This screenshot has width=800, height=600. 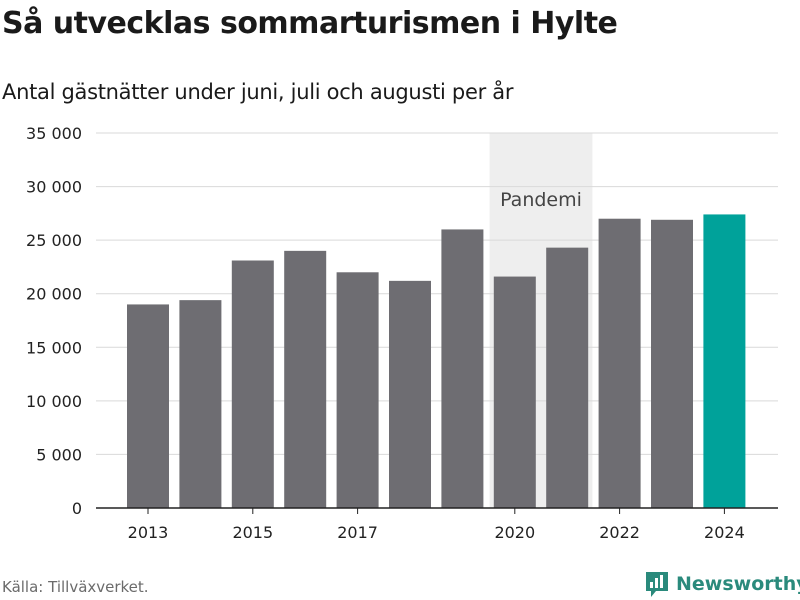 What do you see at coordinates (619, 532) in the screenshot?
I see `x-tick-label: 2022` at bounding box center [619, 532].